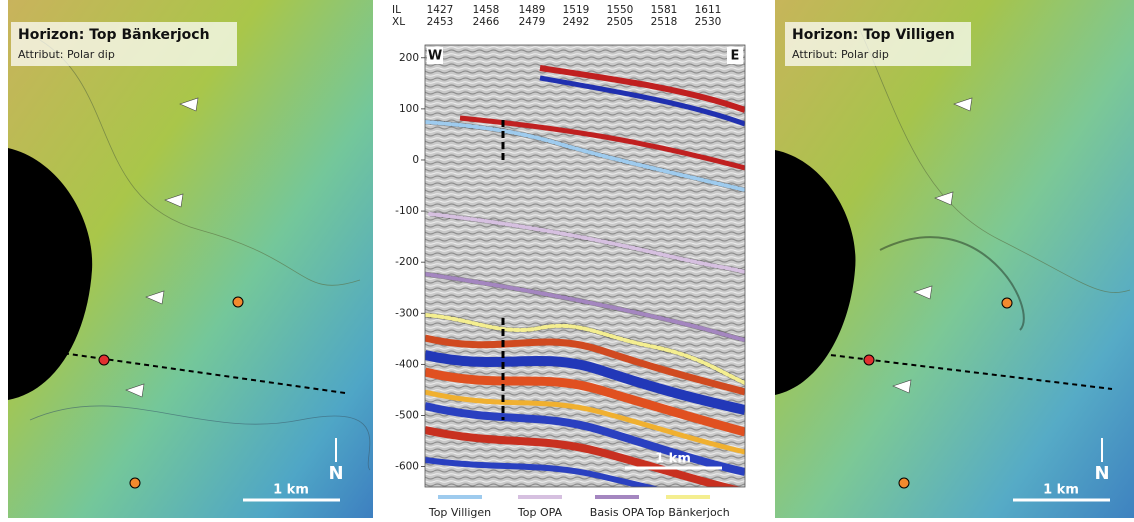 This screenshot has width=1134, height=522. What do you see at coordinates (532, 10) in the screenshot?
I see `il-value: 1489` at bounding box center [532, 10].